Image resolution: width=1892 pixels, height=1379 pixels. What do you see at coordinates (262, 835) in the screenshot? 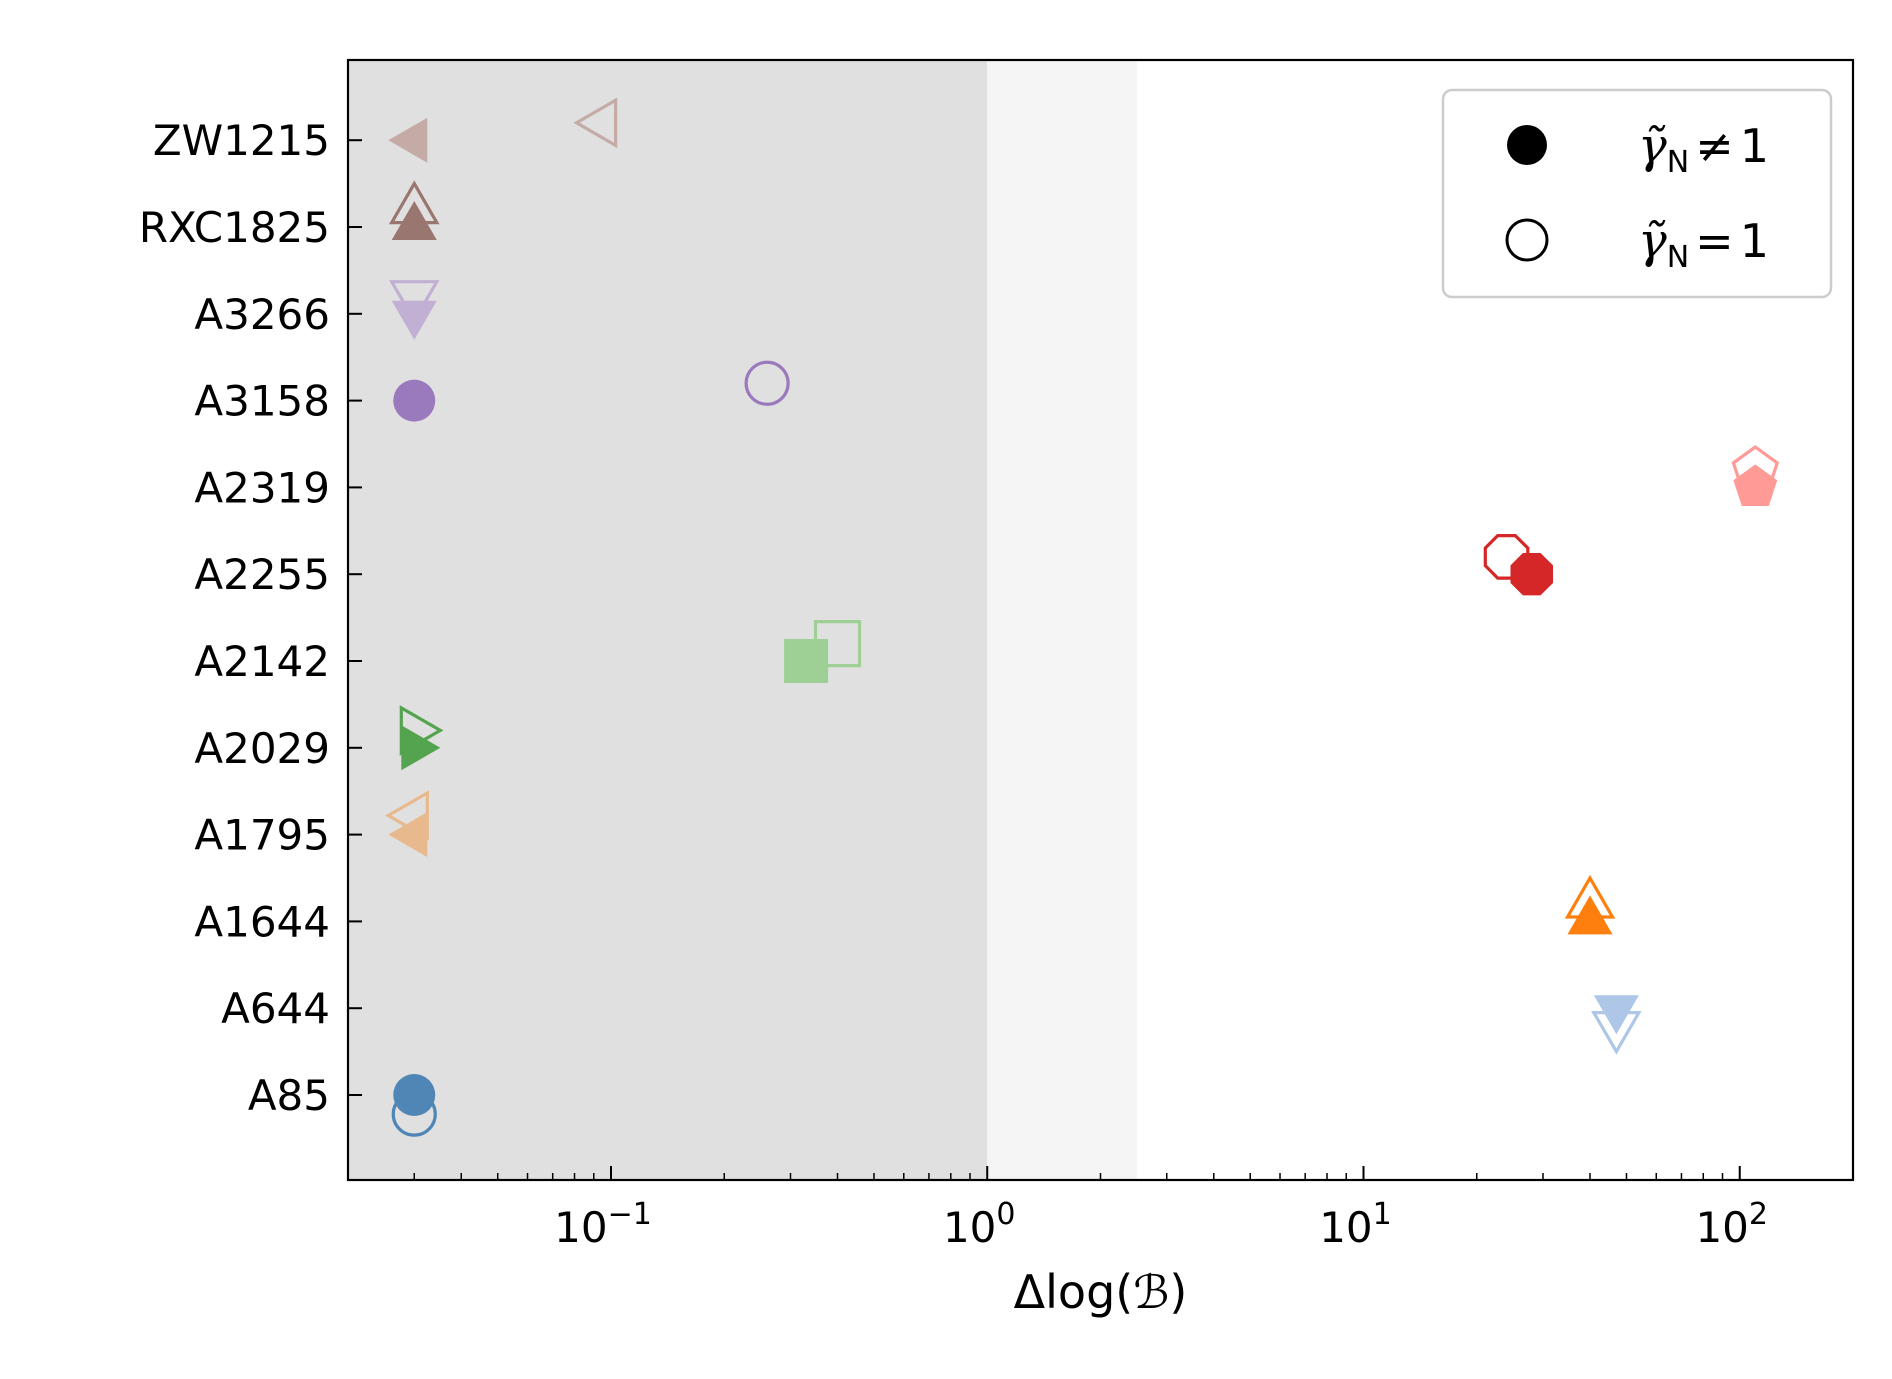
I see `y-tick-label: A1795` at bounding box center [262, 835].